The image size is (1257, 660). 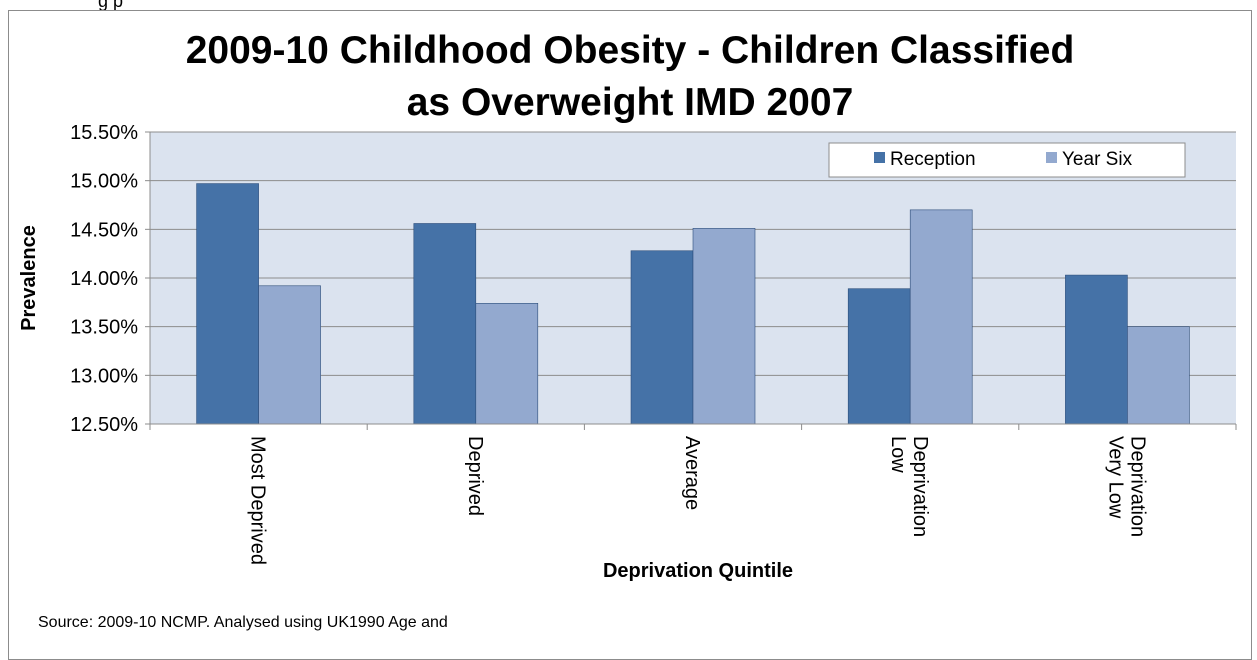 I want to click on bar-reception-most-deprived, so click(x=227, y=304).